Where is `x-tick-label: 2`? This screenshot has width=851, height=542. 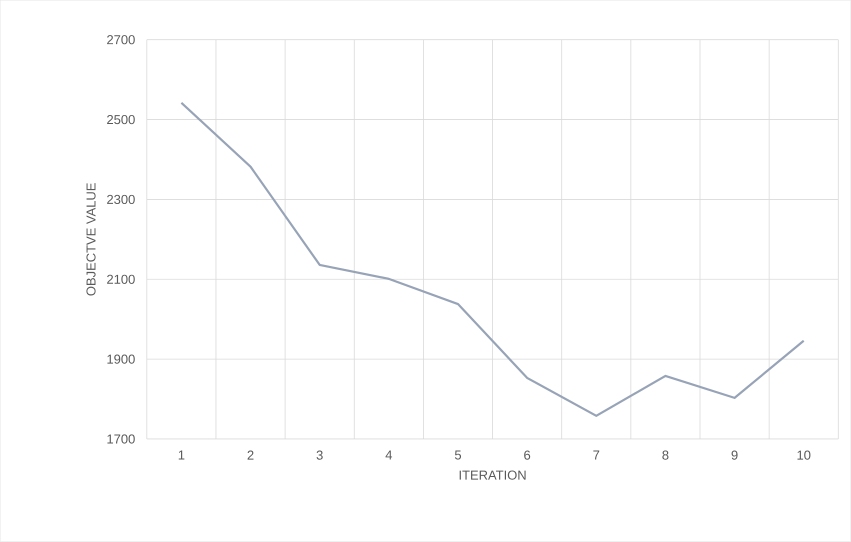
x-tick-label: 2 is located at coordinates (251, 455).